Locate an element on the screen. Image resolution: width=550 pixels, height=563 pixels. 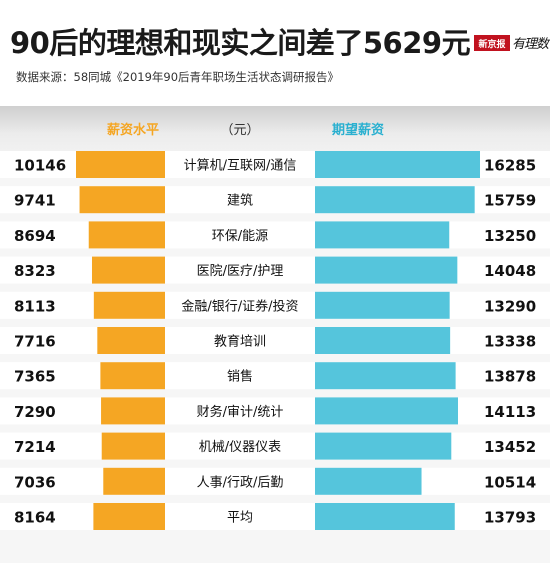
value-label-salary: 7365 is located at coordinates (35, 377).